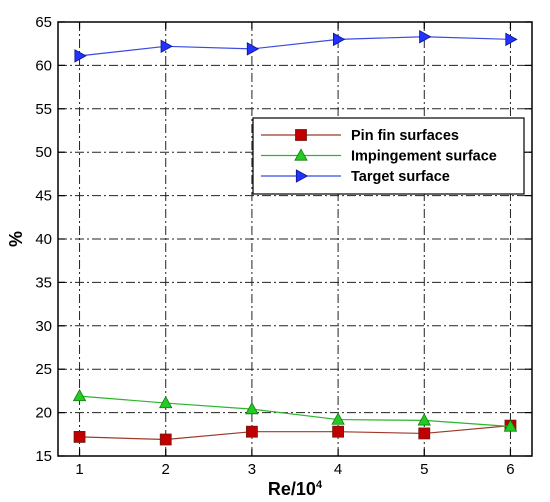 This screenshot has width=550, height=502. What do you see at coordinates (43, 22) in the screenshot?
I see `y-tick-label: 65` at bounding box center [43, 22].